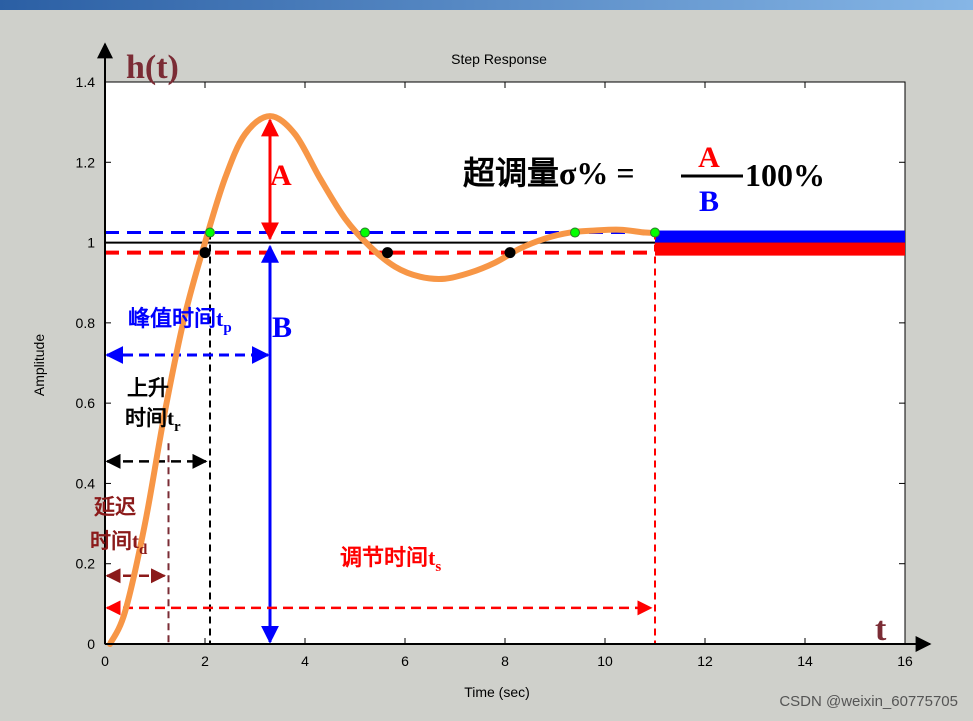 The width and height of the screenshot is (973, 721). What do you see at coordinates (119, 543) in the screenshot?
I see `delay-time-label-2: 时间td` at bounding box center [119, 543].